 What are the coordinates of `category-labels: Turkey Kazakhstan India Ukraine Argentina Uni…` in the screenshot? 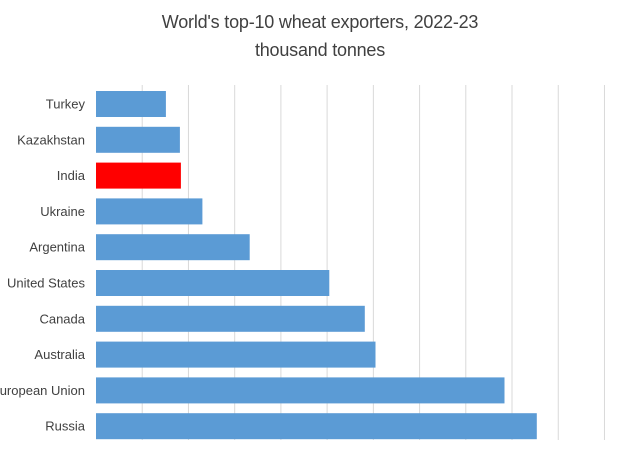 It's located at (43, 265).